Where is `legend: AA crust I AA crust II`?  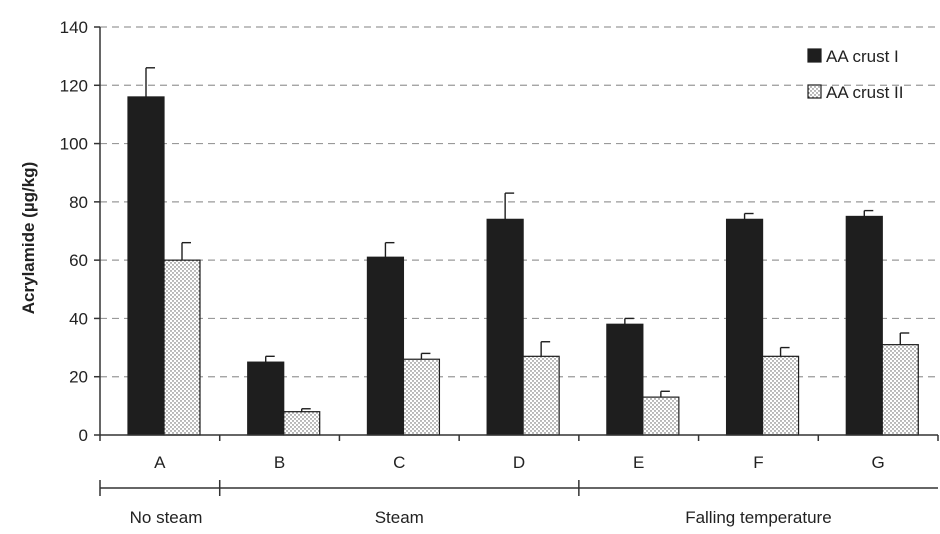
legend: AA crust I AA crust II is located at coordinates (855, 74).